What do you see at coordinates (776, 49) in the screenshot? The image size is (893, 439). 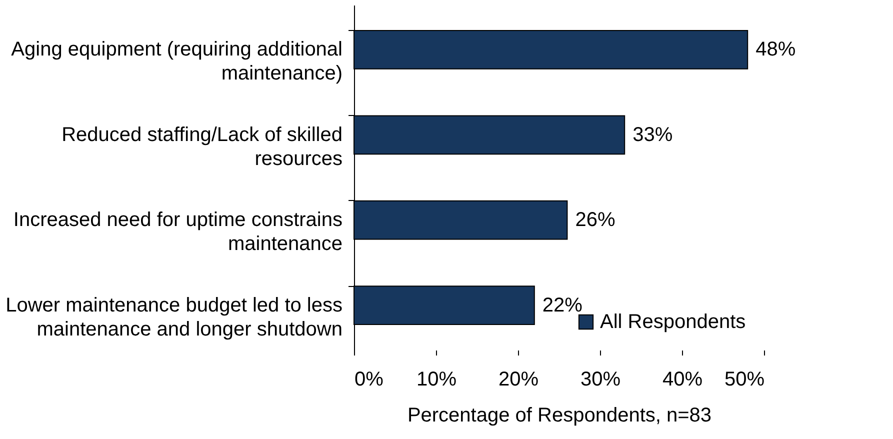 I see `data-label: 48%` at bounding box center [776, 49].